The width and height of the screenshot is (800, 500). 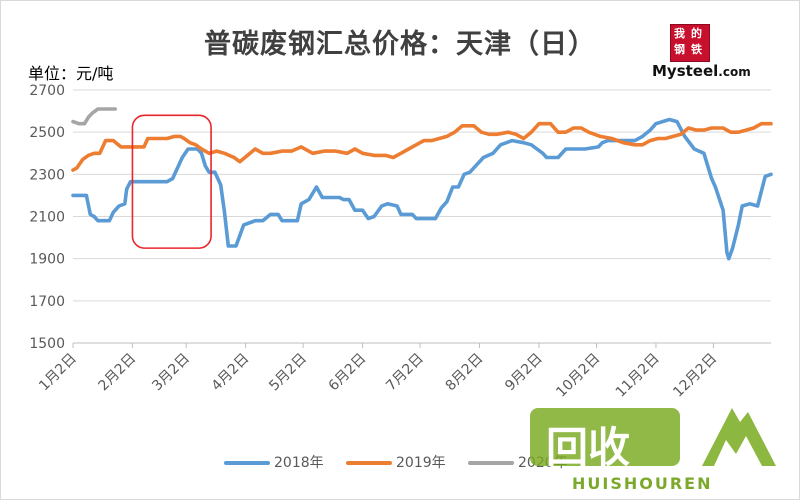 What do you see at coordinates (465, 373) in the screenshot?
I see `x-tick-label: 8月2日` at bounding box center [465, 373].